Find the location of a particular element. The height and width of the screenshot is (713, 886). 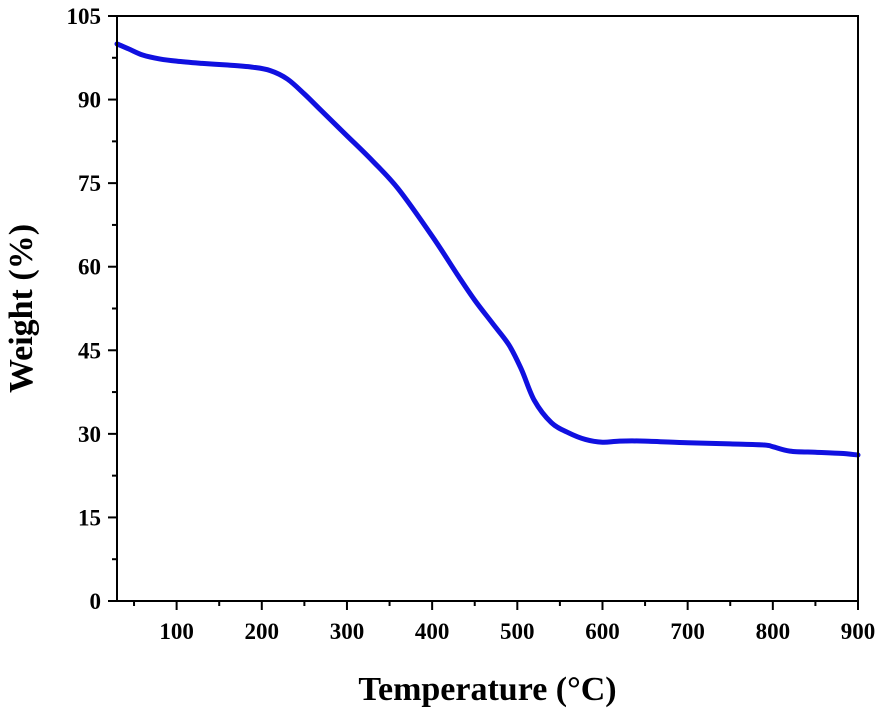

y-tick-label: 90 is located at coordinates (89, 100).